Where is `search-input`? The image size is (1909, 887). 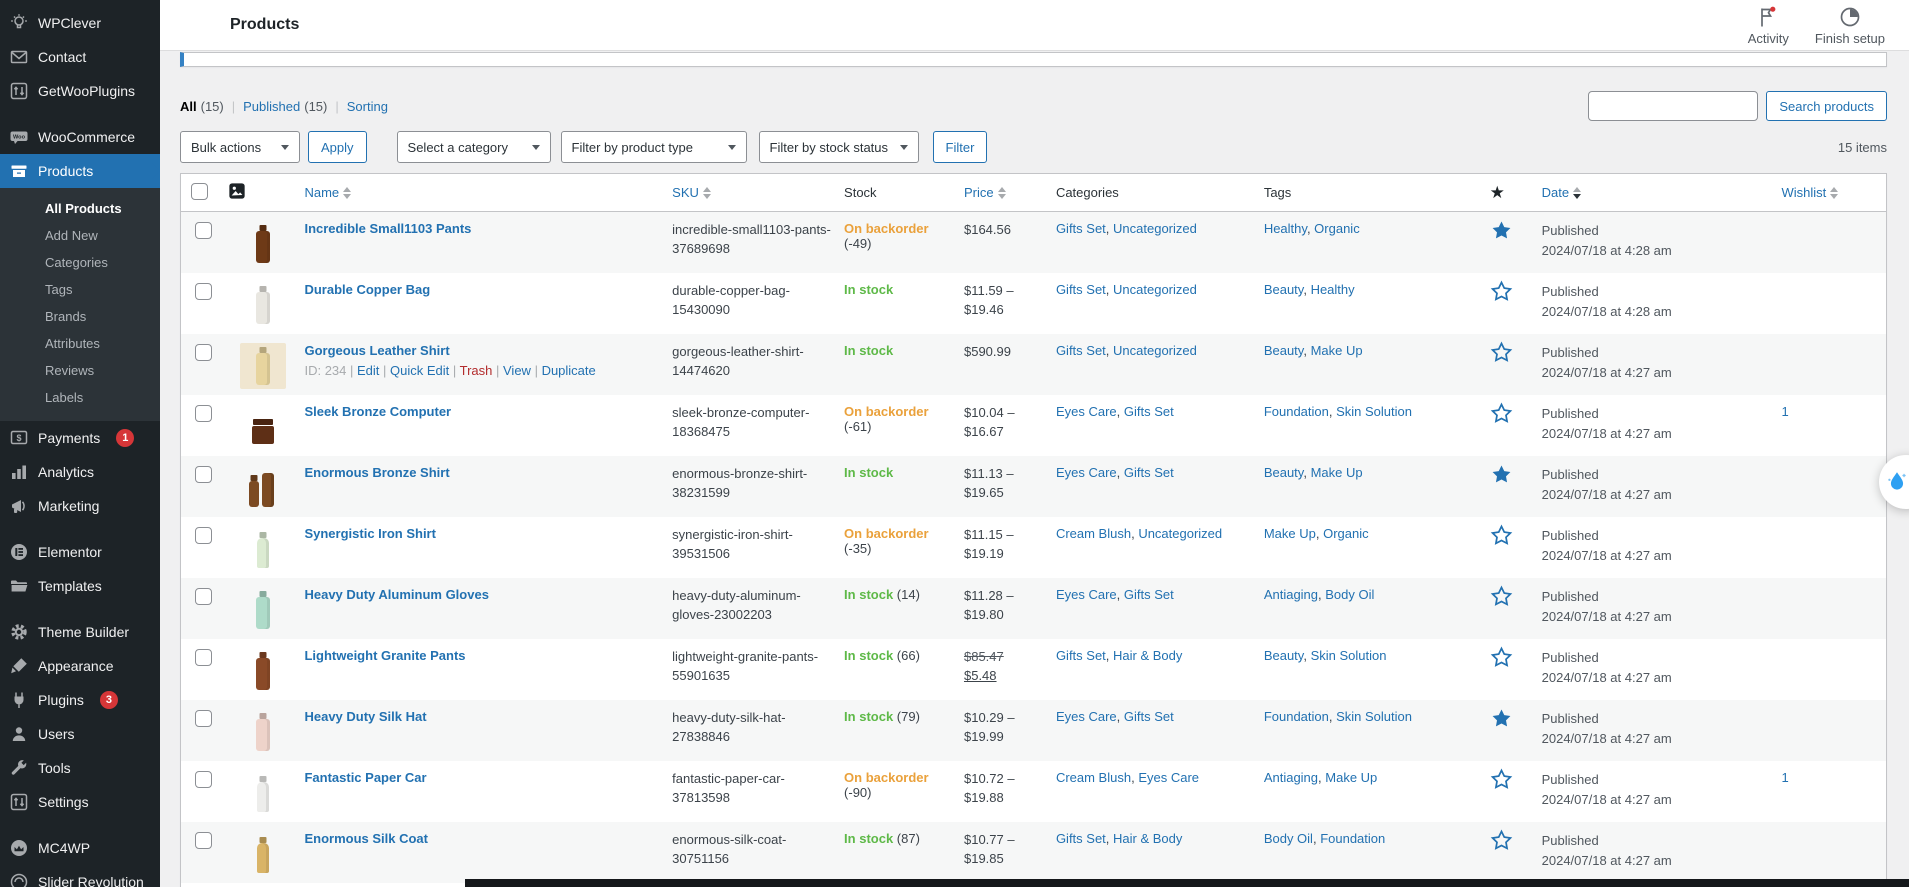
search-input is located at coordinates (1673, 106).